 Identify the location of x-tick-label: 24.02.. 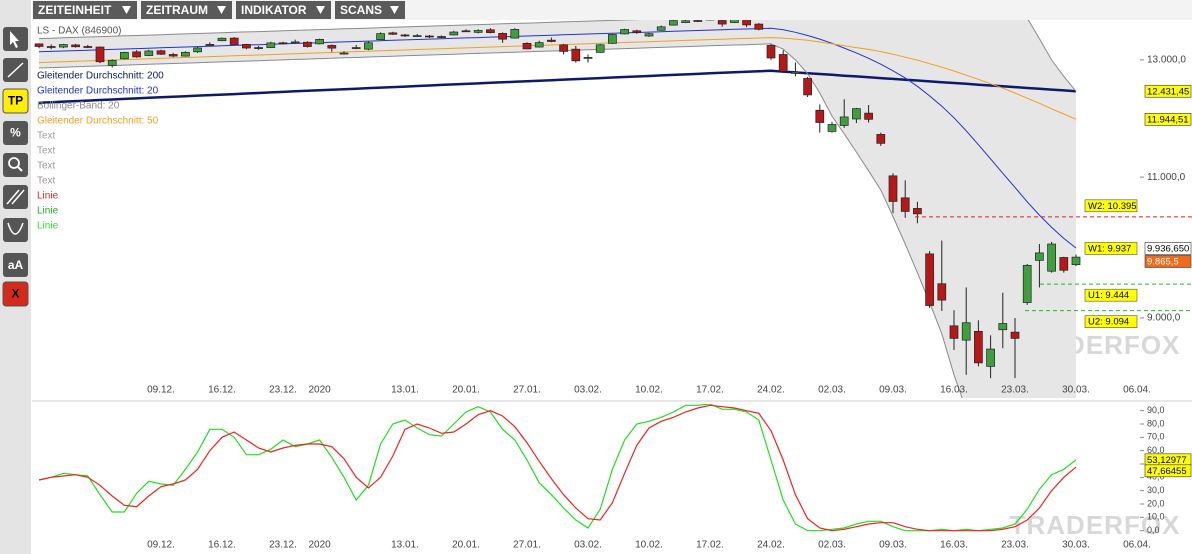
(771, 390).